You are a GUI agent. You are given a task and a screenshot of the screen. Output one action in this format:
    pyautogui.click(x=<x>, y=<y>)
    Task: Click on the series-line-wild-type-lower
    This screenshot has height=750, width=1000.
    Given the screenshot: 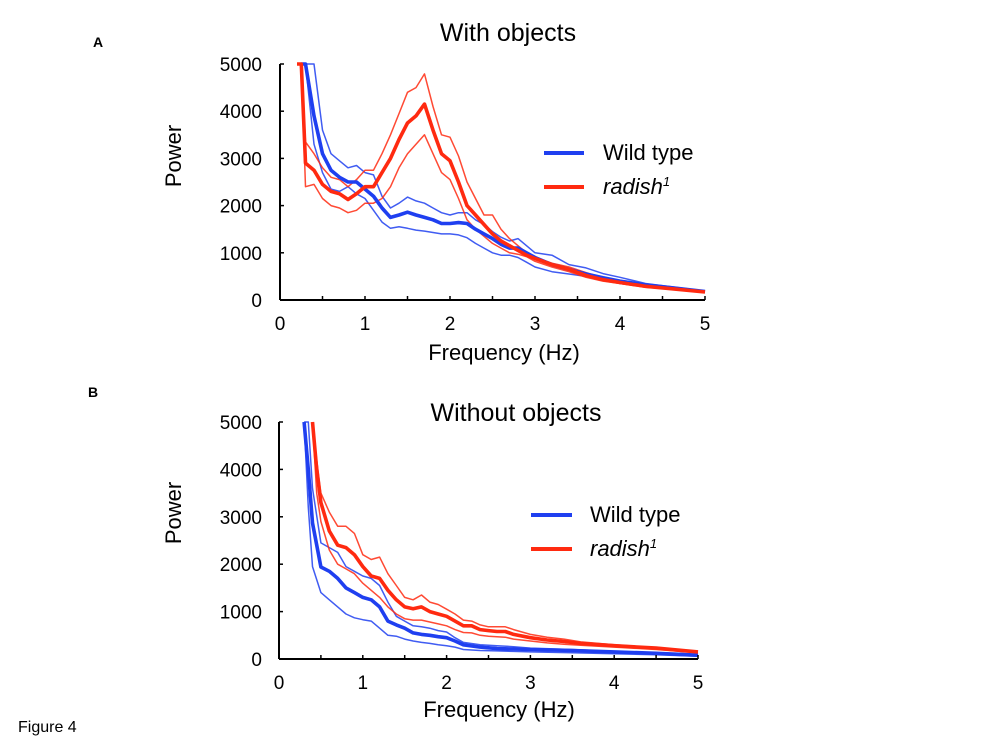 What is the action you would take?
    pyautogui.click(x=501, y=539)
    